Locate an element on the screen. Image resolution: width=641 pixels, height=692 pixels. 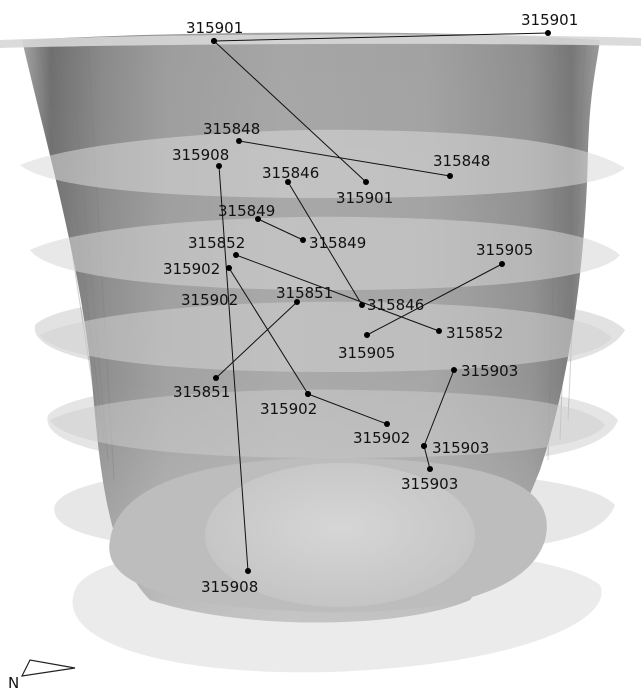
drillhole-315908-segment is located at coordinates (233, 368).